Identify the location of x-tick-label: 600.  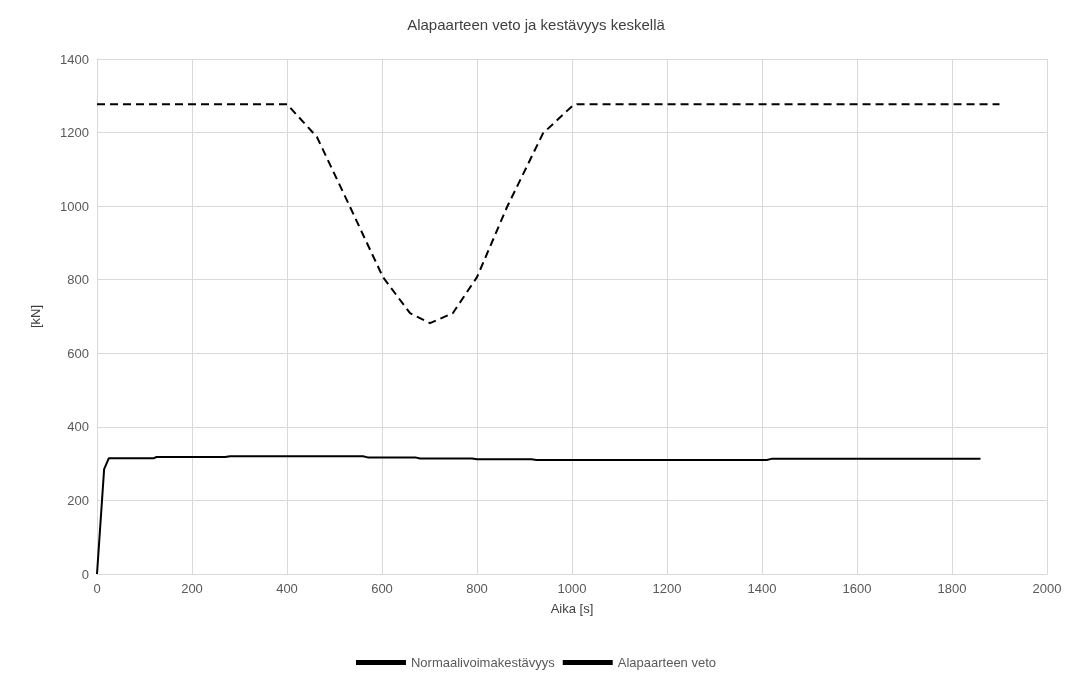
(382, 588).